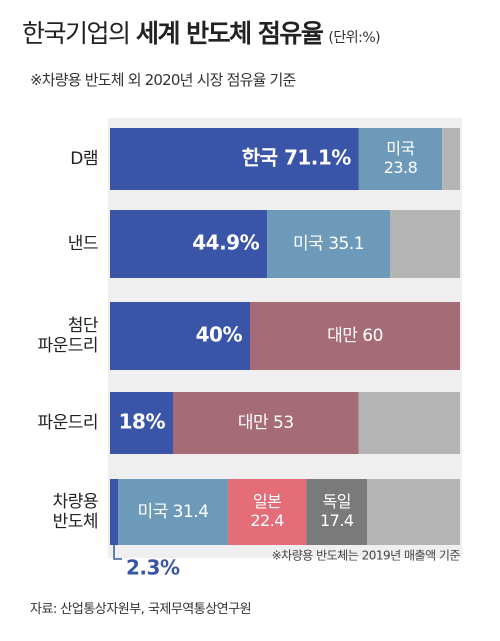  I want to click on data-label: 일본, so click(267, 501).